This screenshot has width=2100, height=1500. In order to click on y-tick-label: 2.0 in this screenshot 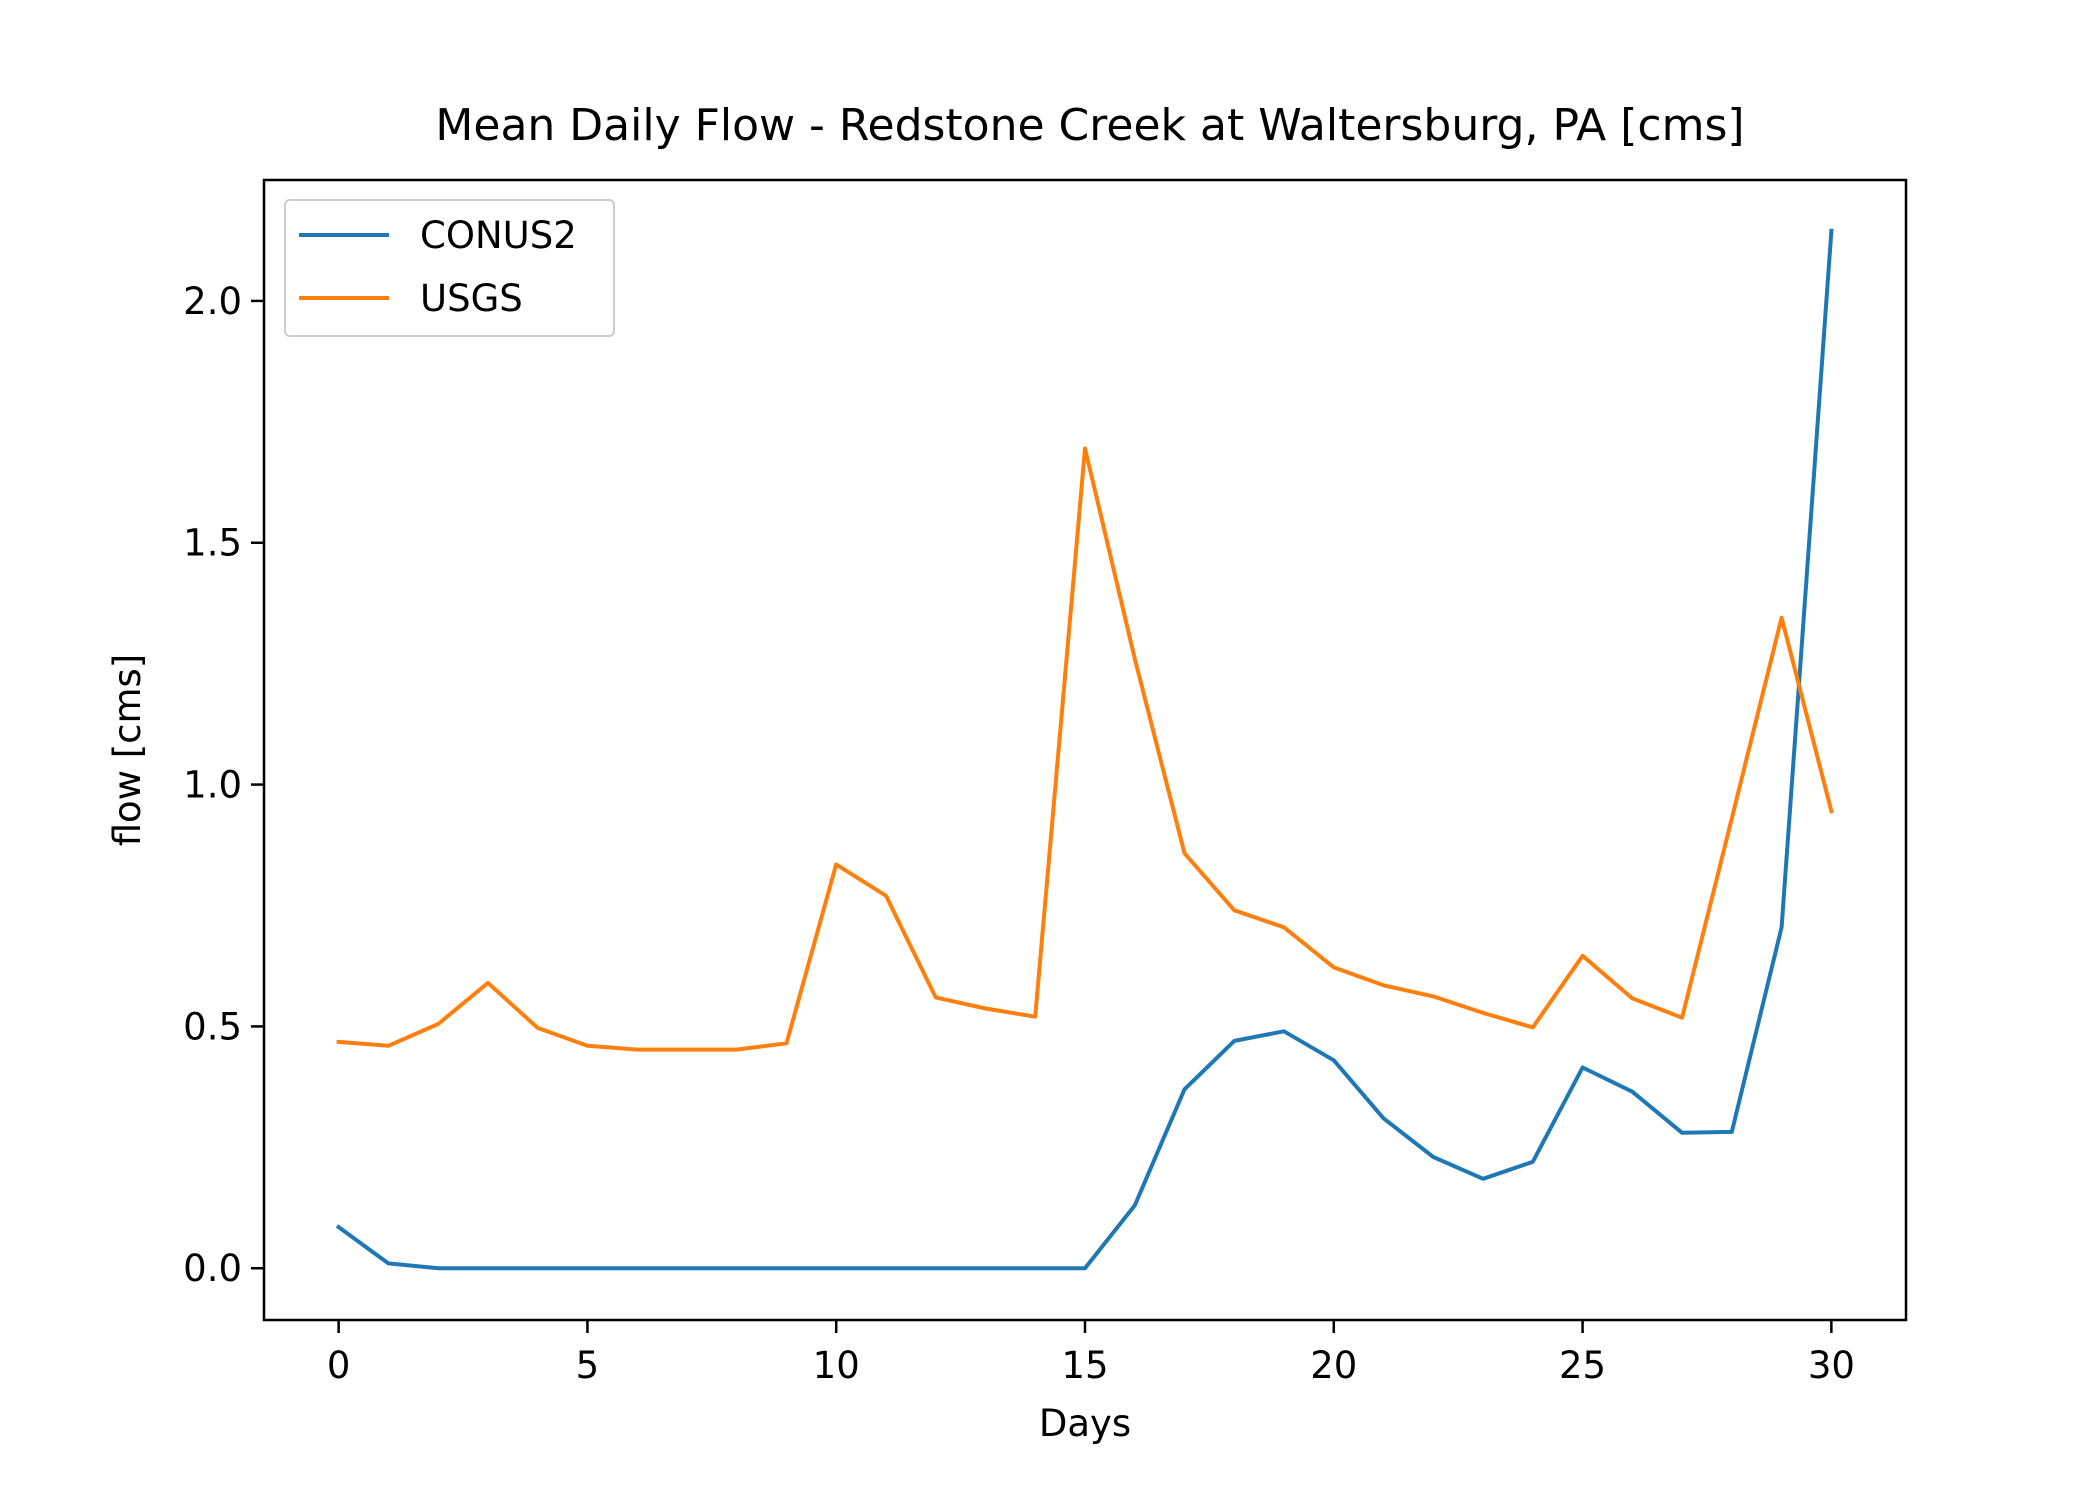, I will do `click(212, 301)`.